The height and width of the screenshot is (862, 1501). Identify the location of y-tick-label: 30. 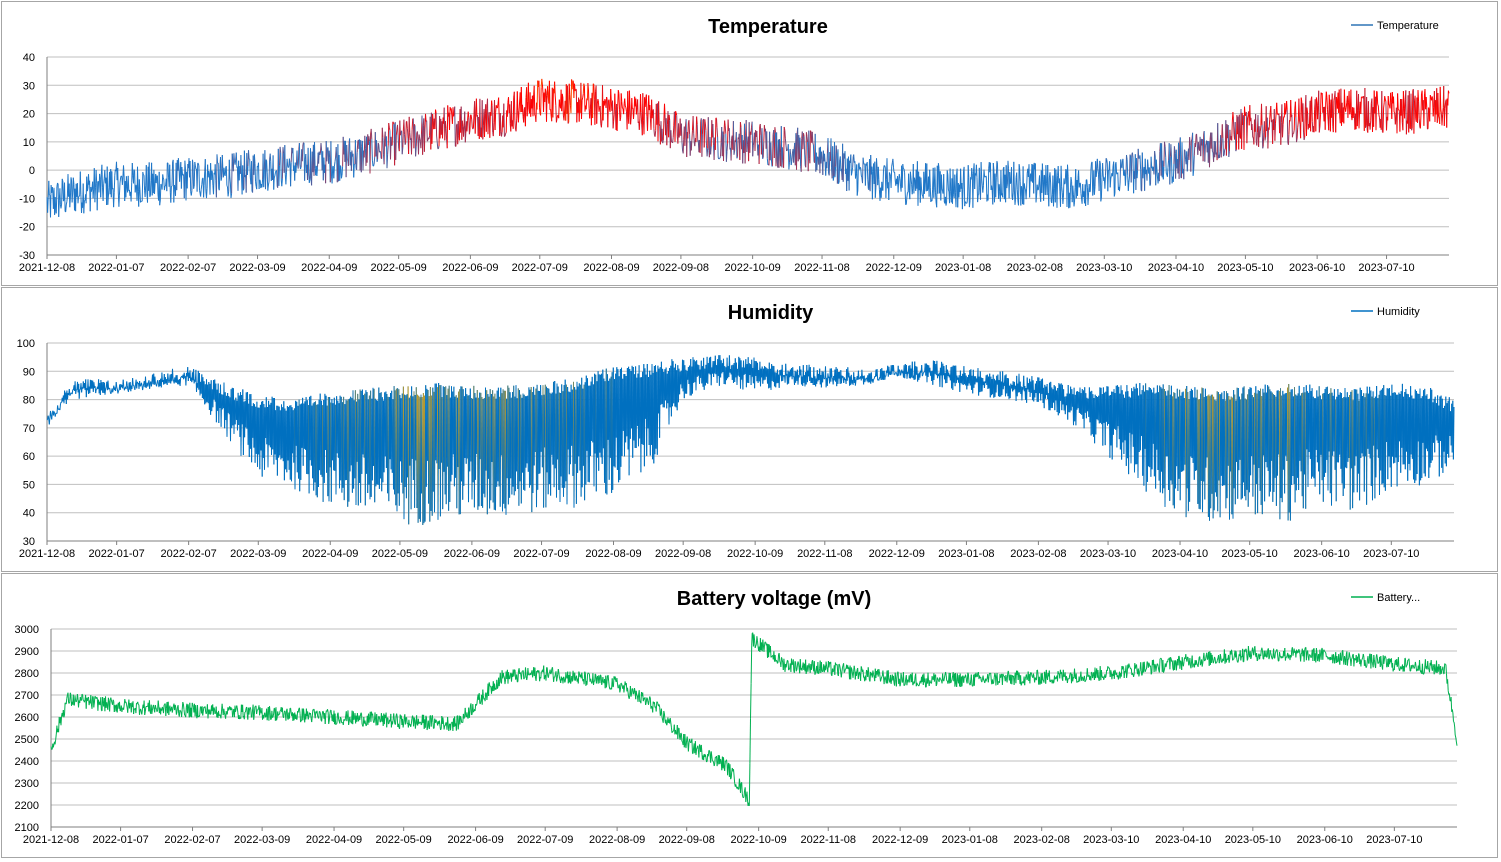
(29, 86).